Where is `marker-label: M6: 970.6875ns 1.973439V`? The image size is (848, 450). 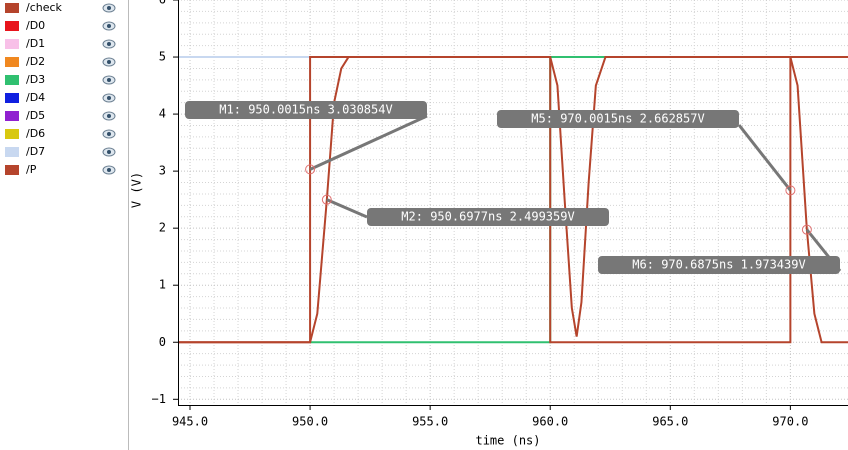 marker-label: M6: 970.6875ns 1.973439V is located at coordinates (718, 265).